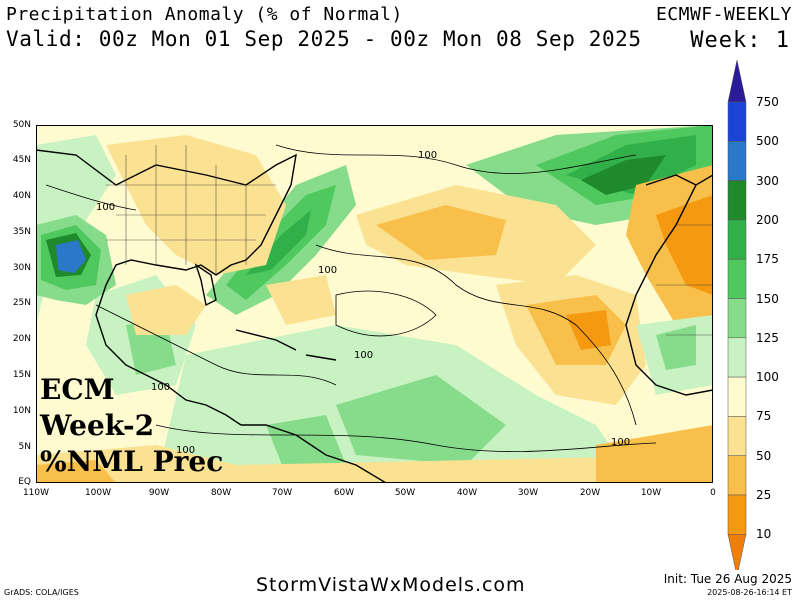  I want to click on lat-label: 35N, so click(21, 232).